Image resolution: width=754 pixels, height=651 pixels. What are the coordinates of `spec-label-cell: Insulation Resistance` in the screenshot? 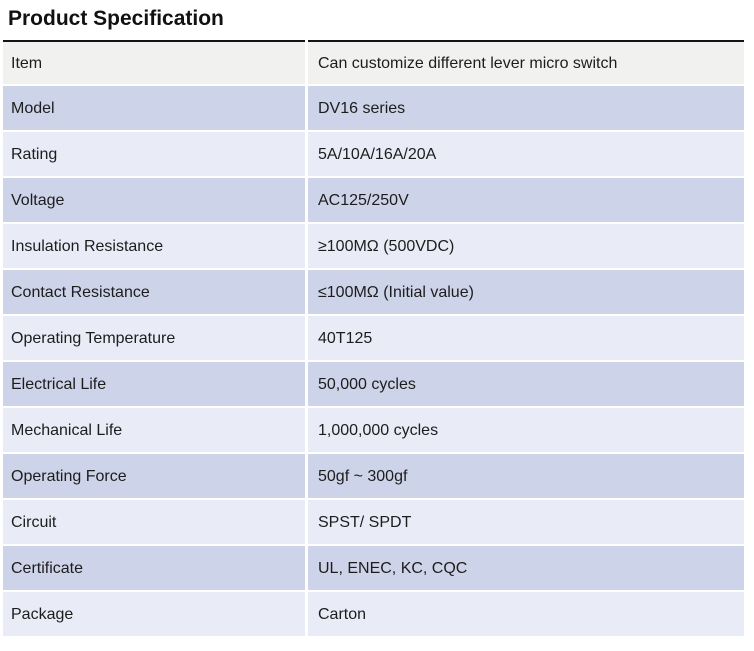 It's located at (154, 246).